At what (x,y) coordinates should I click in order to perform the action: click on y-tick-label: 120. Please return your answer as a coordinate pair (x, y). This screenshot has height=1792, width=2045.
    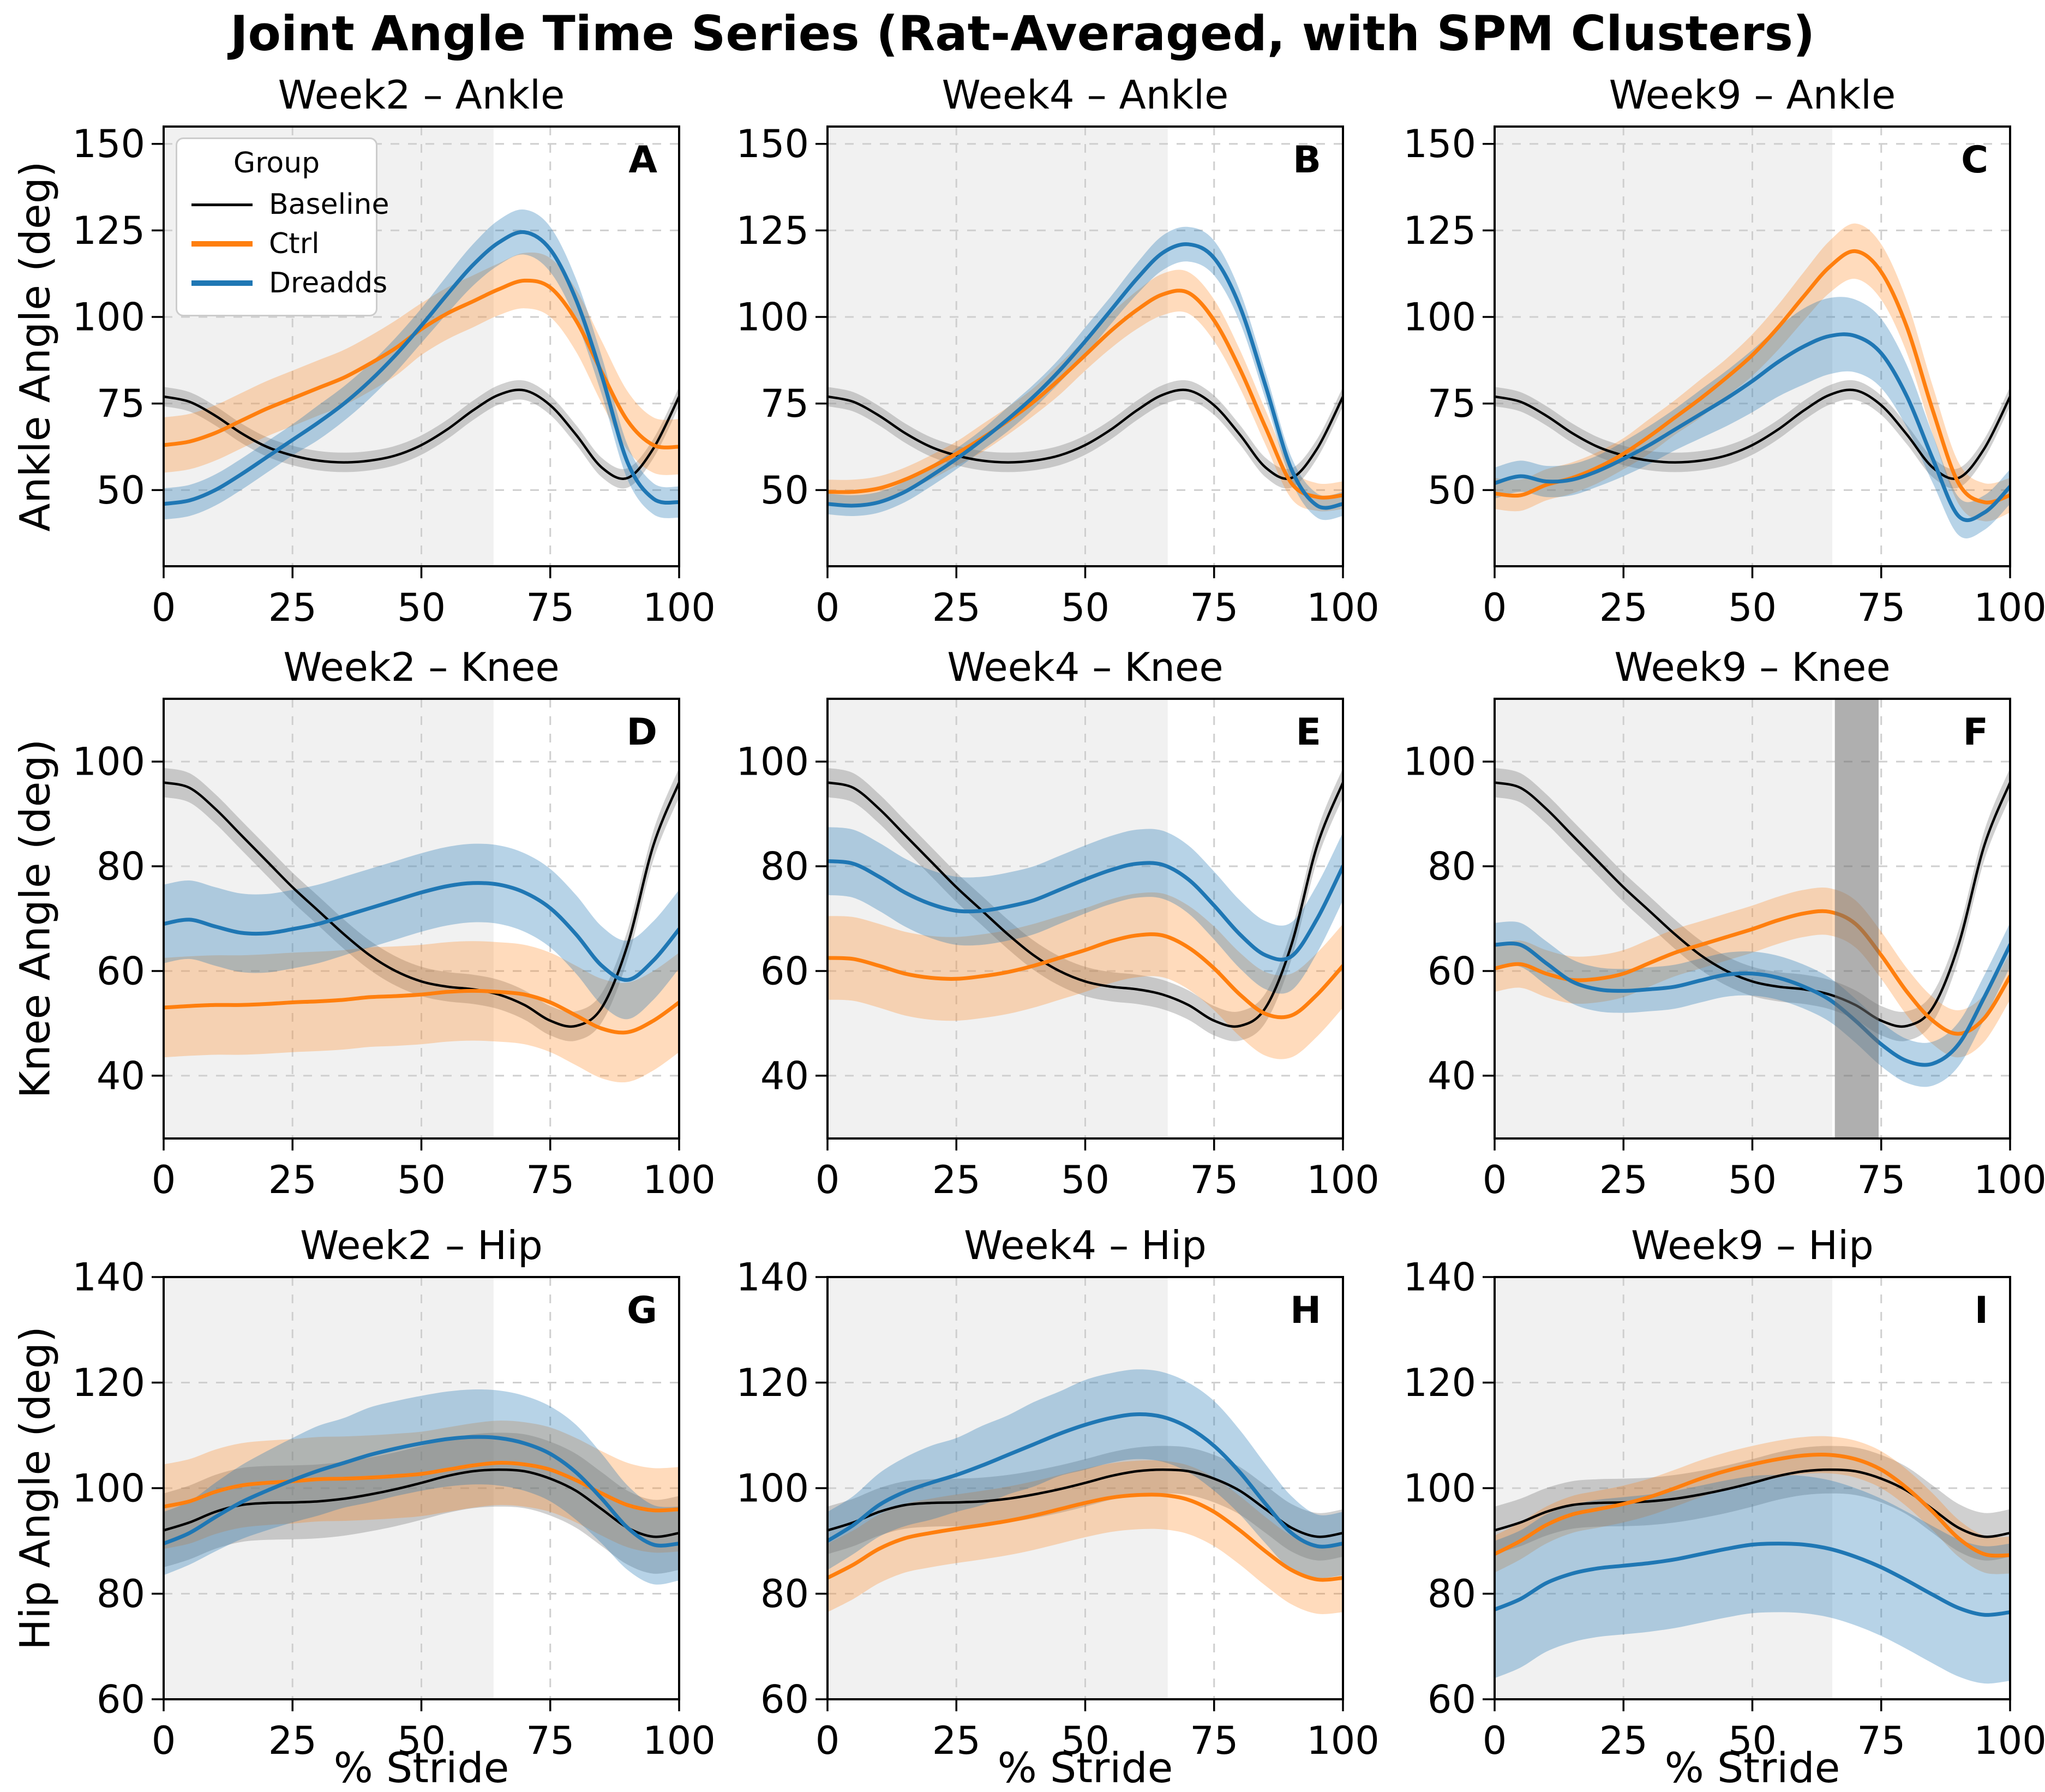
    Looking at the image, I should click on (772, 1383).